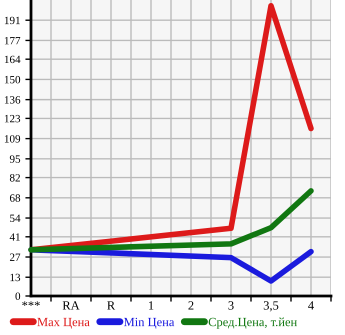 The height and width of the screenshot is (335, 345). What do you see at coordinates (191, 305) in the screenshot?
I see `x-tick-label: 2` at bounding box center [191, 305].